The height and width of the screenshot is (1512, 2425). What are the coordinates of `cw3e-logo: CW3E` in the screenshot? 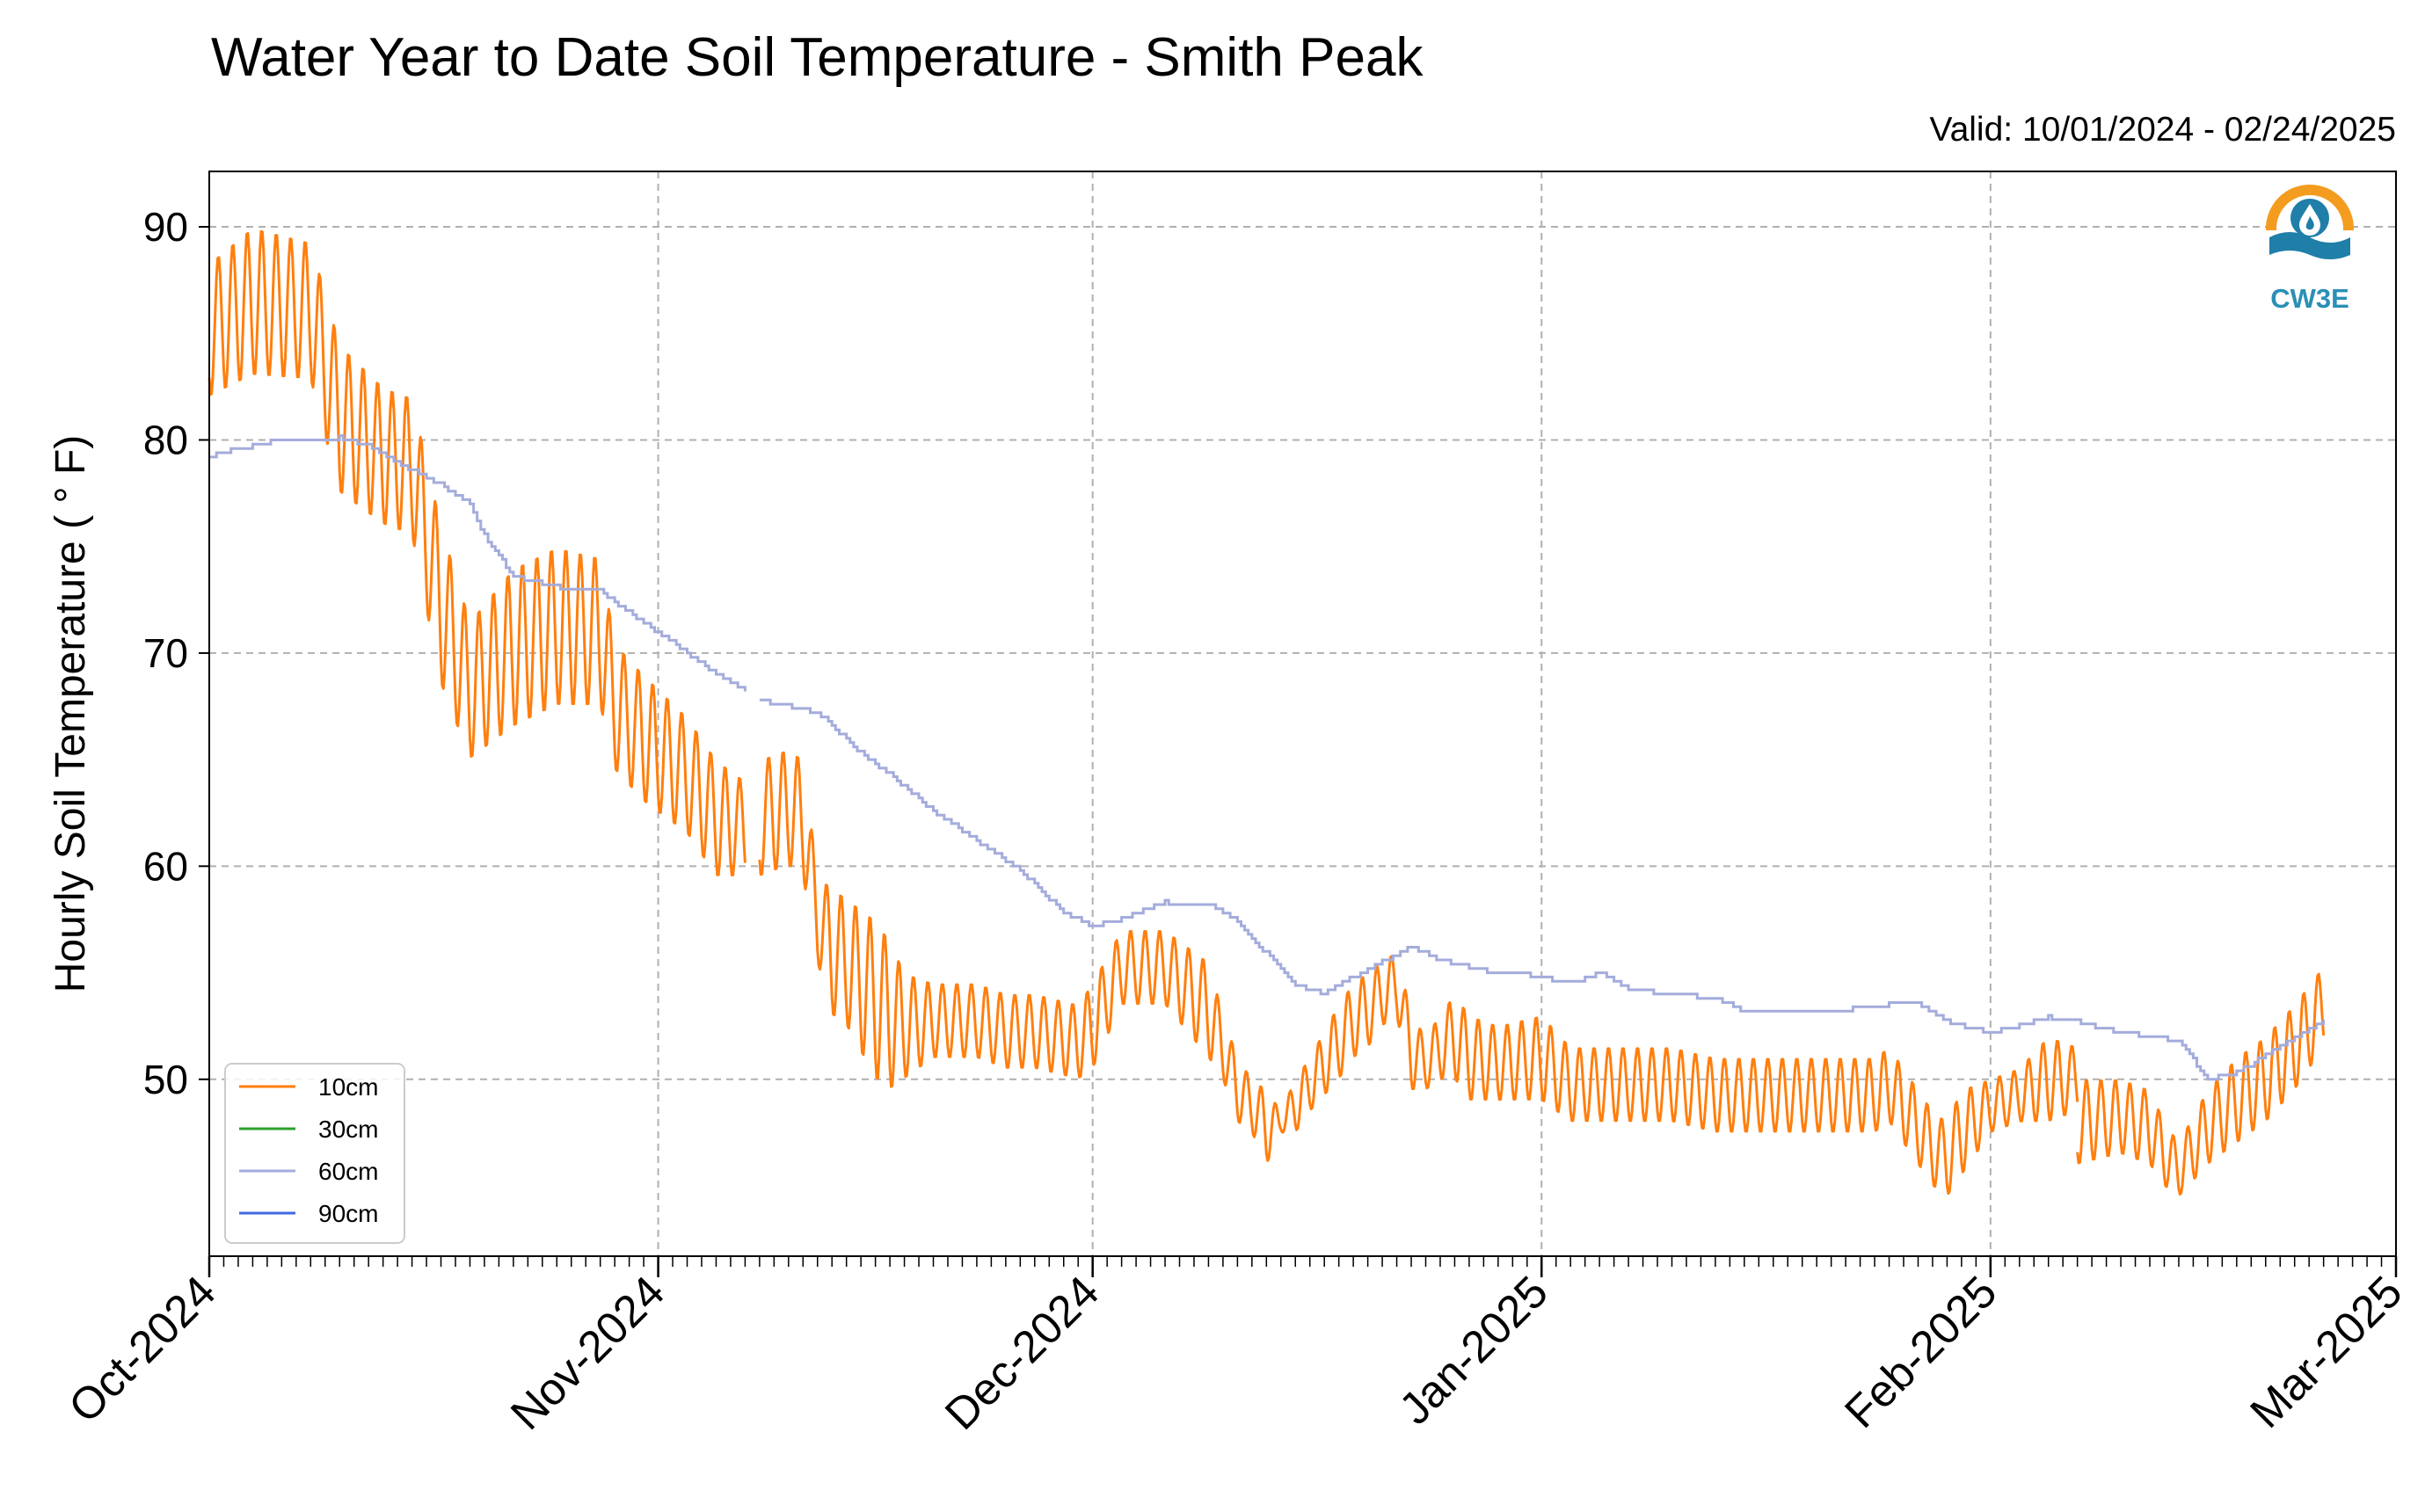 It's located at (2310, 250).